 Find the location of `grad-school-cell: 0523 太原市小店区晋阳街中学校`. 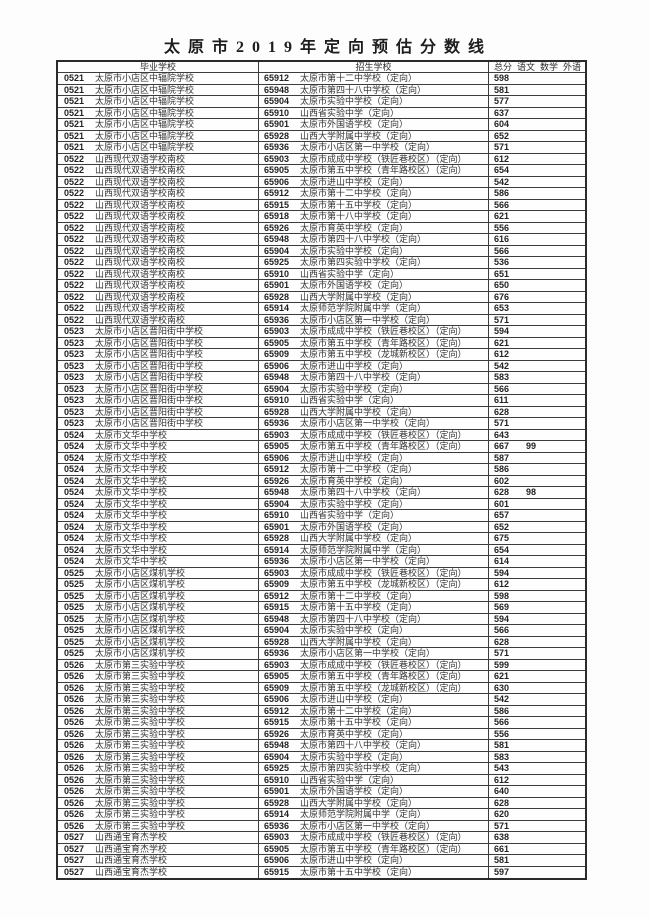

grad-school-cell: 0523 太原市小店区晋阳街中学校 is located at coordinates (158, 411).